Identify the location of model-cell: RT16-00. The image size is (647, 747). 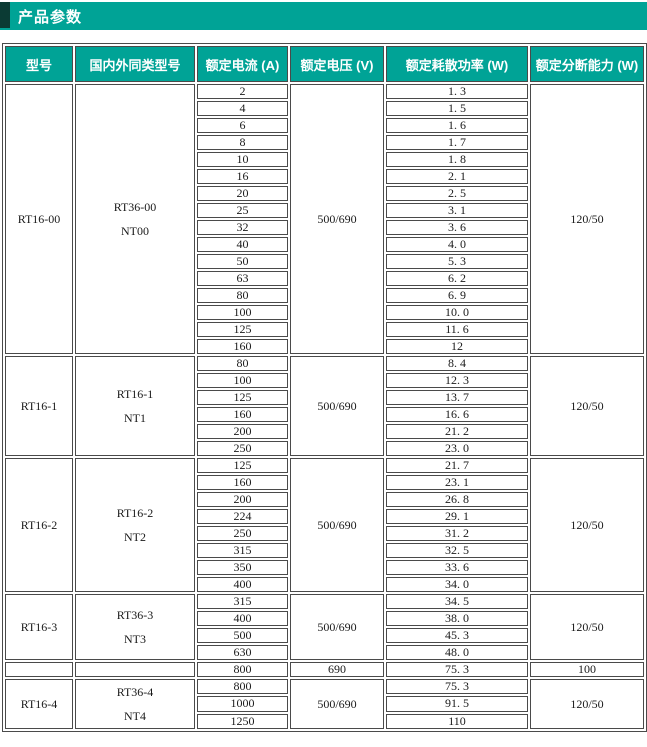
(39, 219).